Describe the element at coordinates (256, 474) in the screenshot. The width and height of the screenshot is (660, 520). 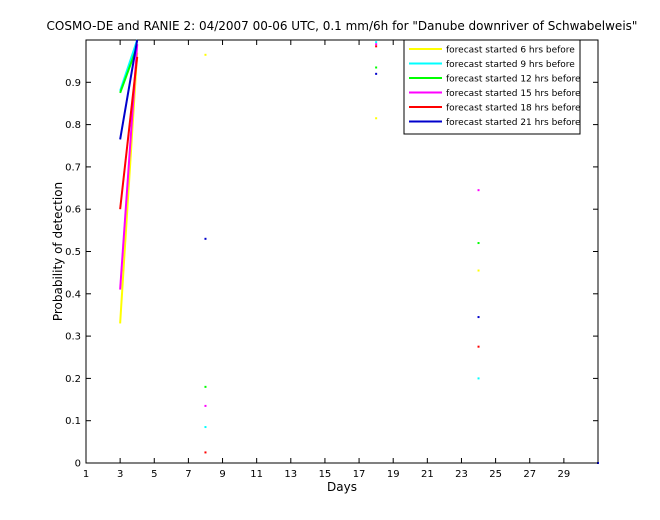
I see `x-tick-label: 11` at that location.